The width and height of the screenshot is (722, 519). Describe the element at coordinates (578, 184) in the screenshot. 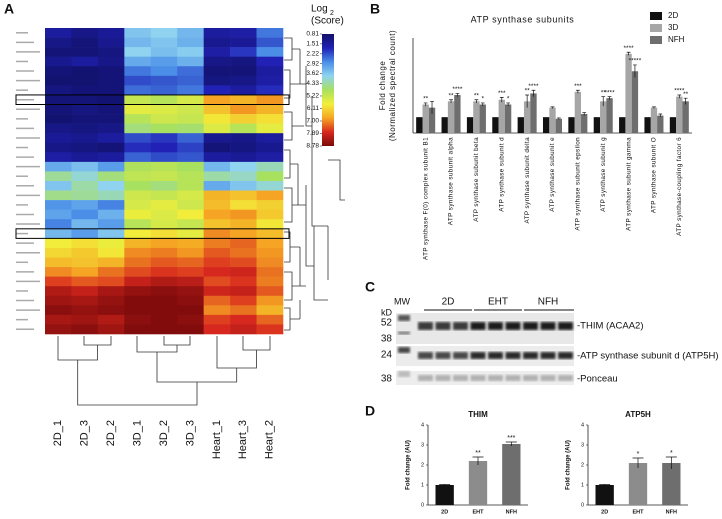

I see `x-tick-label: ATP synthase subunit epsilon` at that location.